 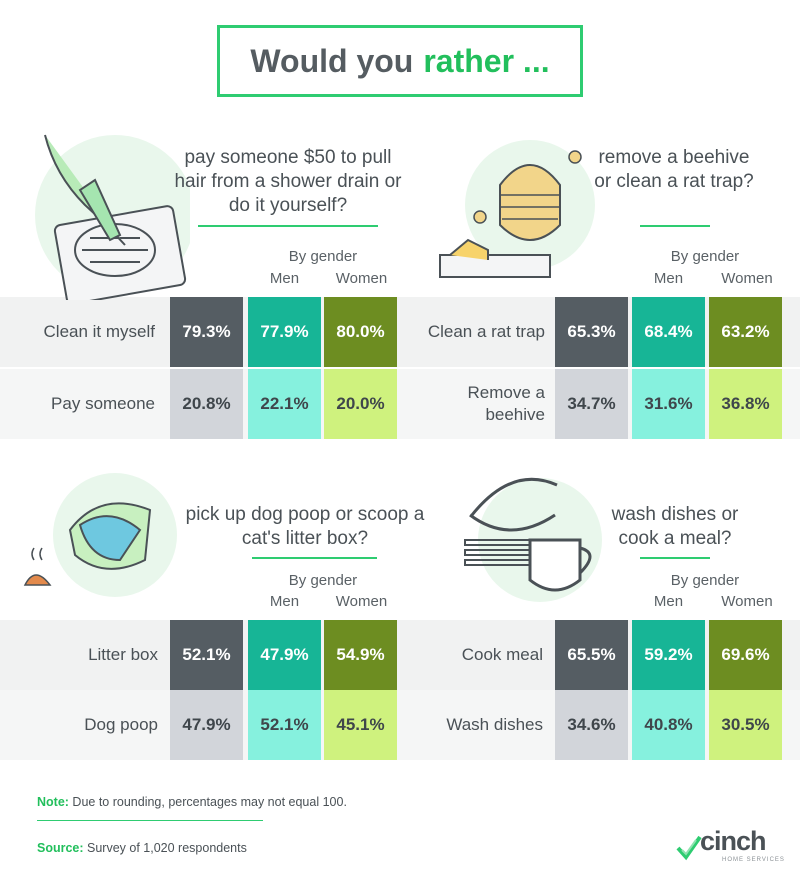 I want to click on cell-overall: 34.7%, so click(x=591, y=404).